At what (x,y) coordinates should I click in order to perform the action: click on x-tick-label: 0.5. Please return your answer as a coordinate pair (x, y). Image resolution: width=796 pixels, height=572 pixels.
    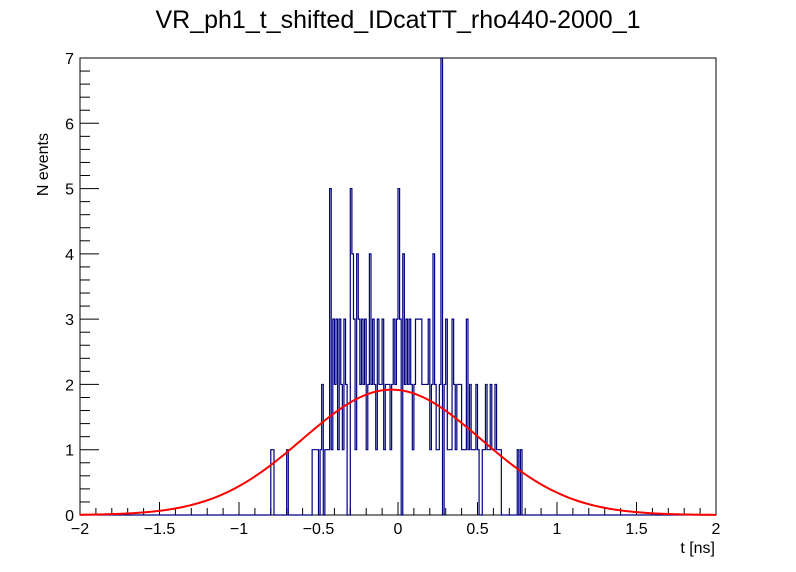
    Looking at the image, I should click on (477, 529).